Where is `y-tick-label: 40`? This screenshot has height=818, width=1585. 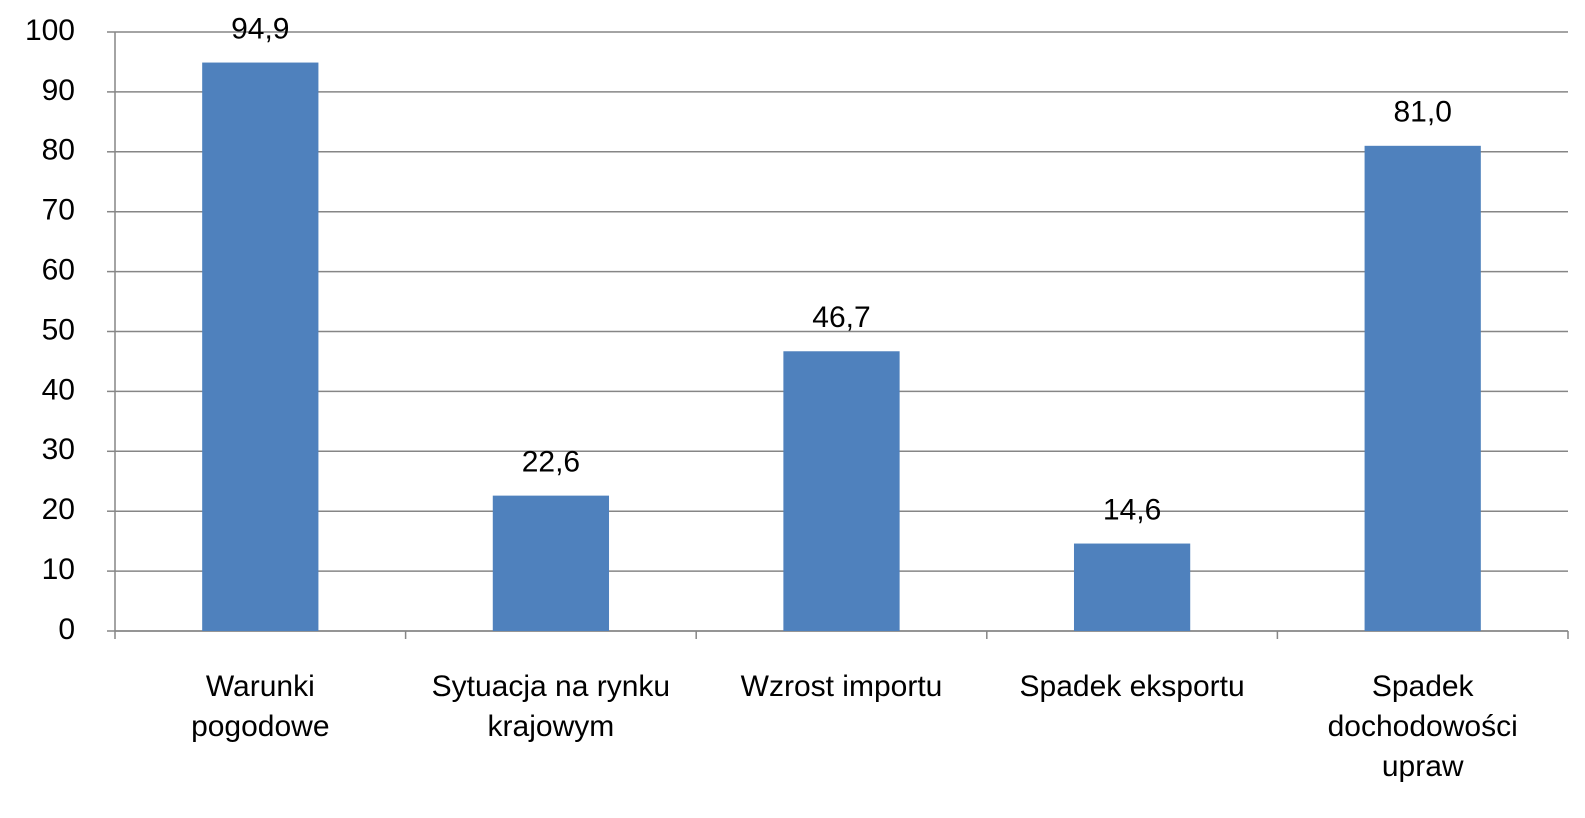 y-tick-label: 40 is located at coordinates (58, 389).